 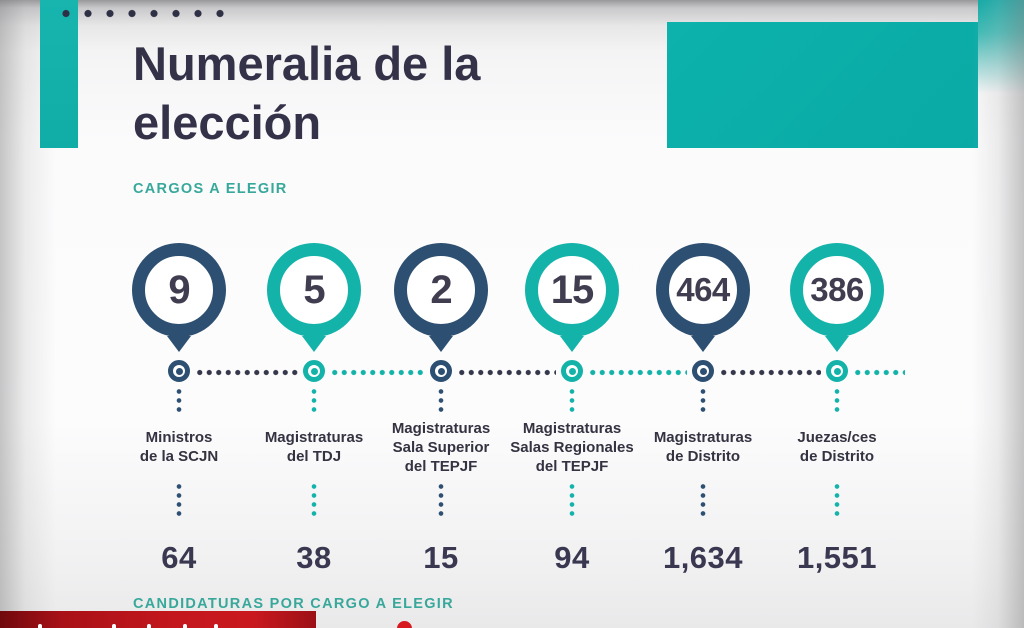 What do you see at coordinates (837, 557) in the screenshot?
I see `candidaturas-count: 1,551` at bounding box center [837, 557].